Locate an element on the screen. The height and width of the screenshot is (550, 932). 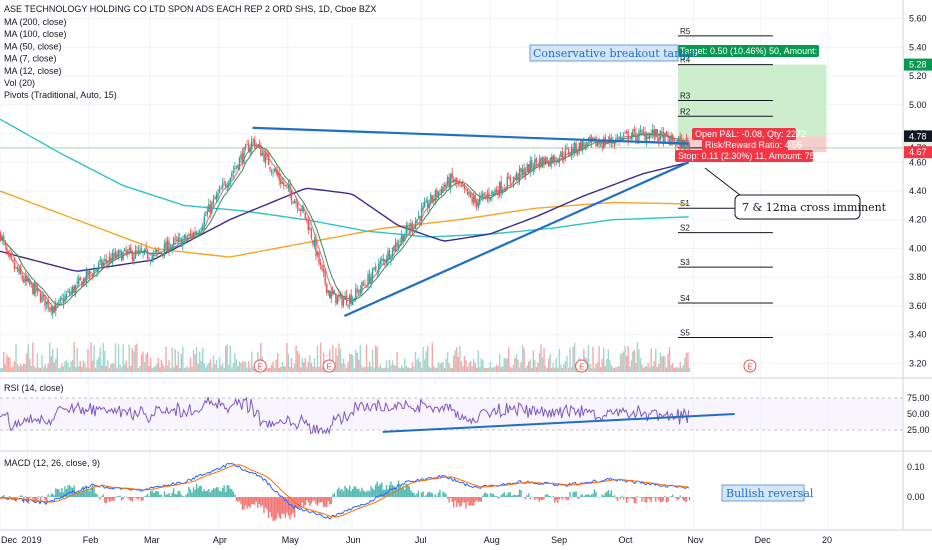
indicator-legend-item: Pivots (Traditional, Auto, 15) is located at coordinates (60, 95).